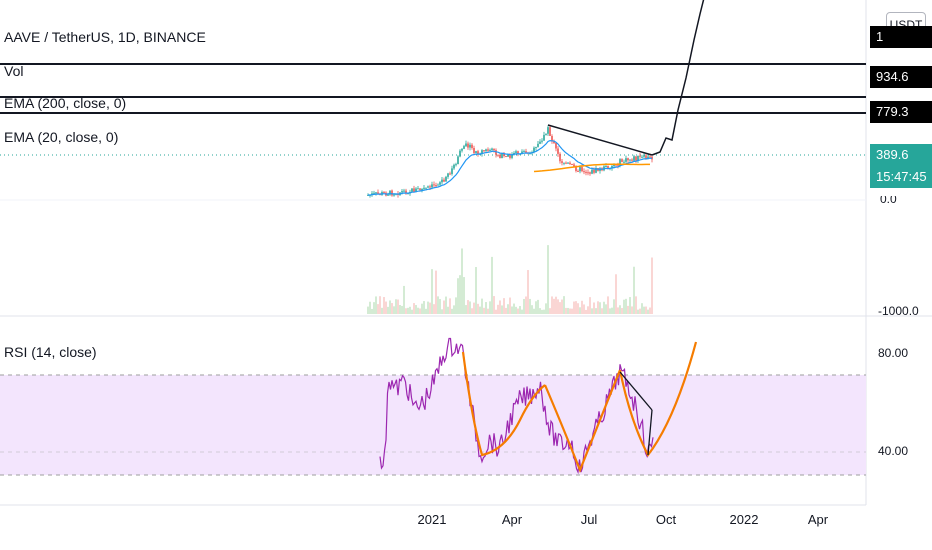 This screenshot has height=550, width=932. What do you see at coordinates (512, 519) in the screenshot?
I see `time-label-apr-2021: Apr` at bounding box center [512, 519].